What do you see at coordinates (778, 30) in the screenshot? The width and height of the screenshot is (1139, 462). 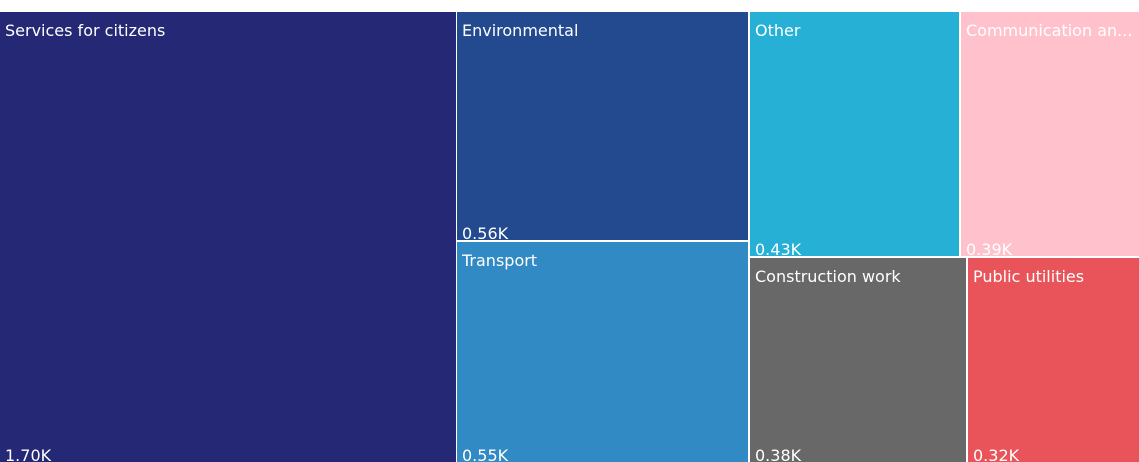 I see `tile-label: Other` at bounding box center [778, 30].